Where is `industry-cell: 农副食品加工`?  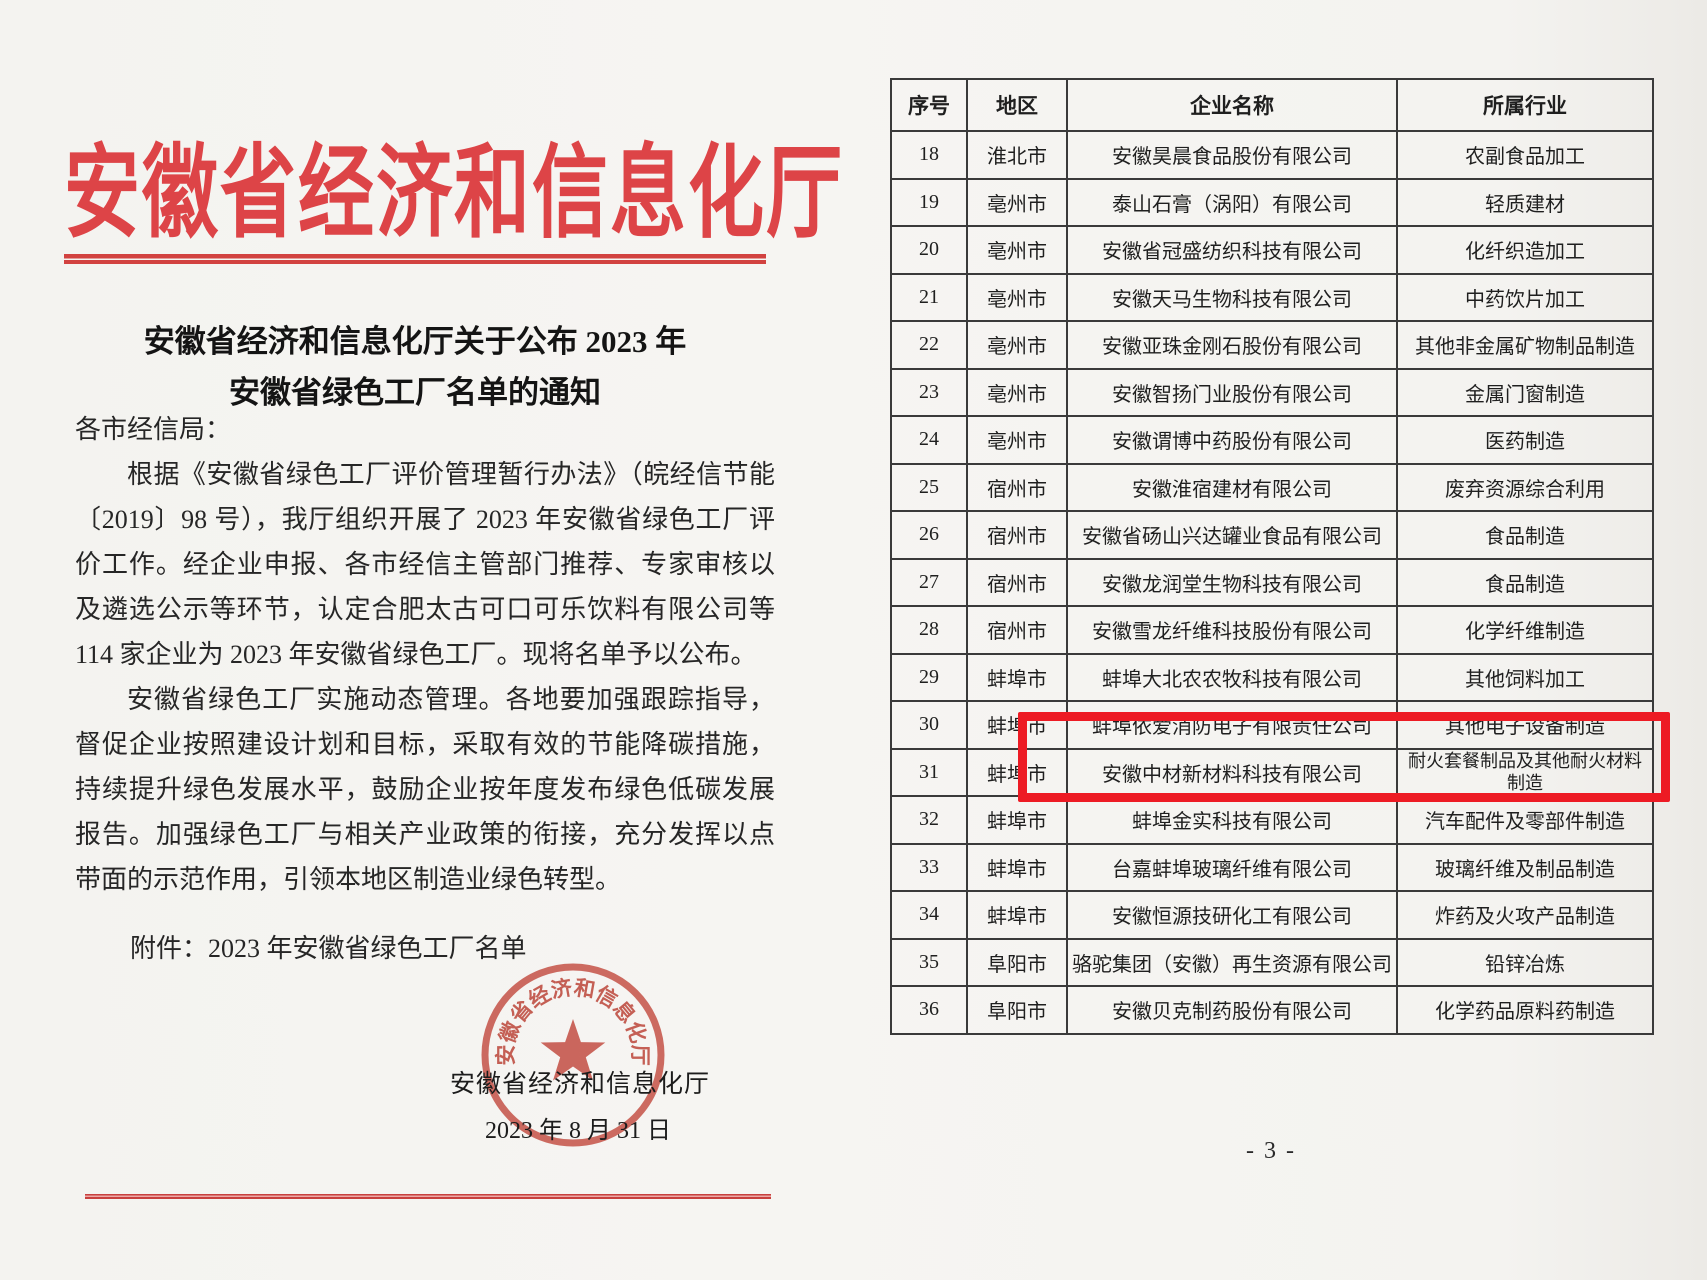 industry-cell: 农副食品加工 is located at coordinates (1525, 155).